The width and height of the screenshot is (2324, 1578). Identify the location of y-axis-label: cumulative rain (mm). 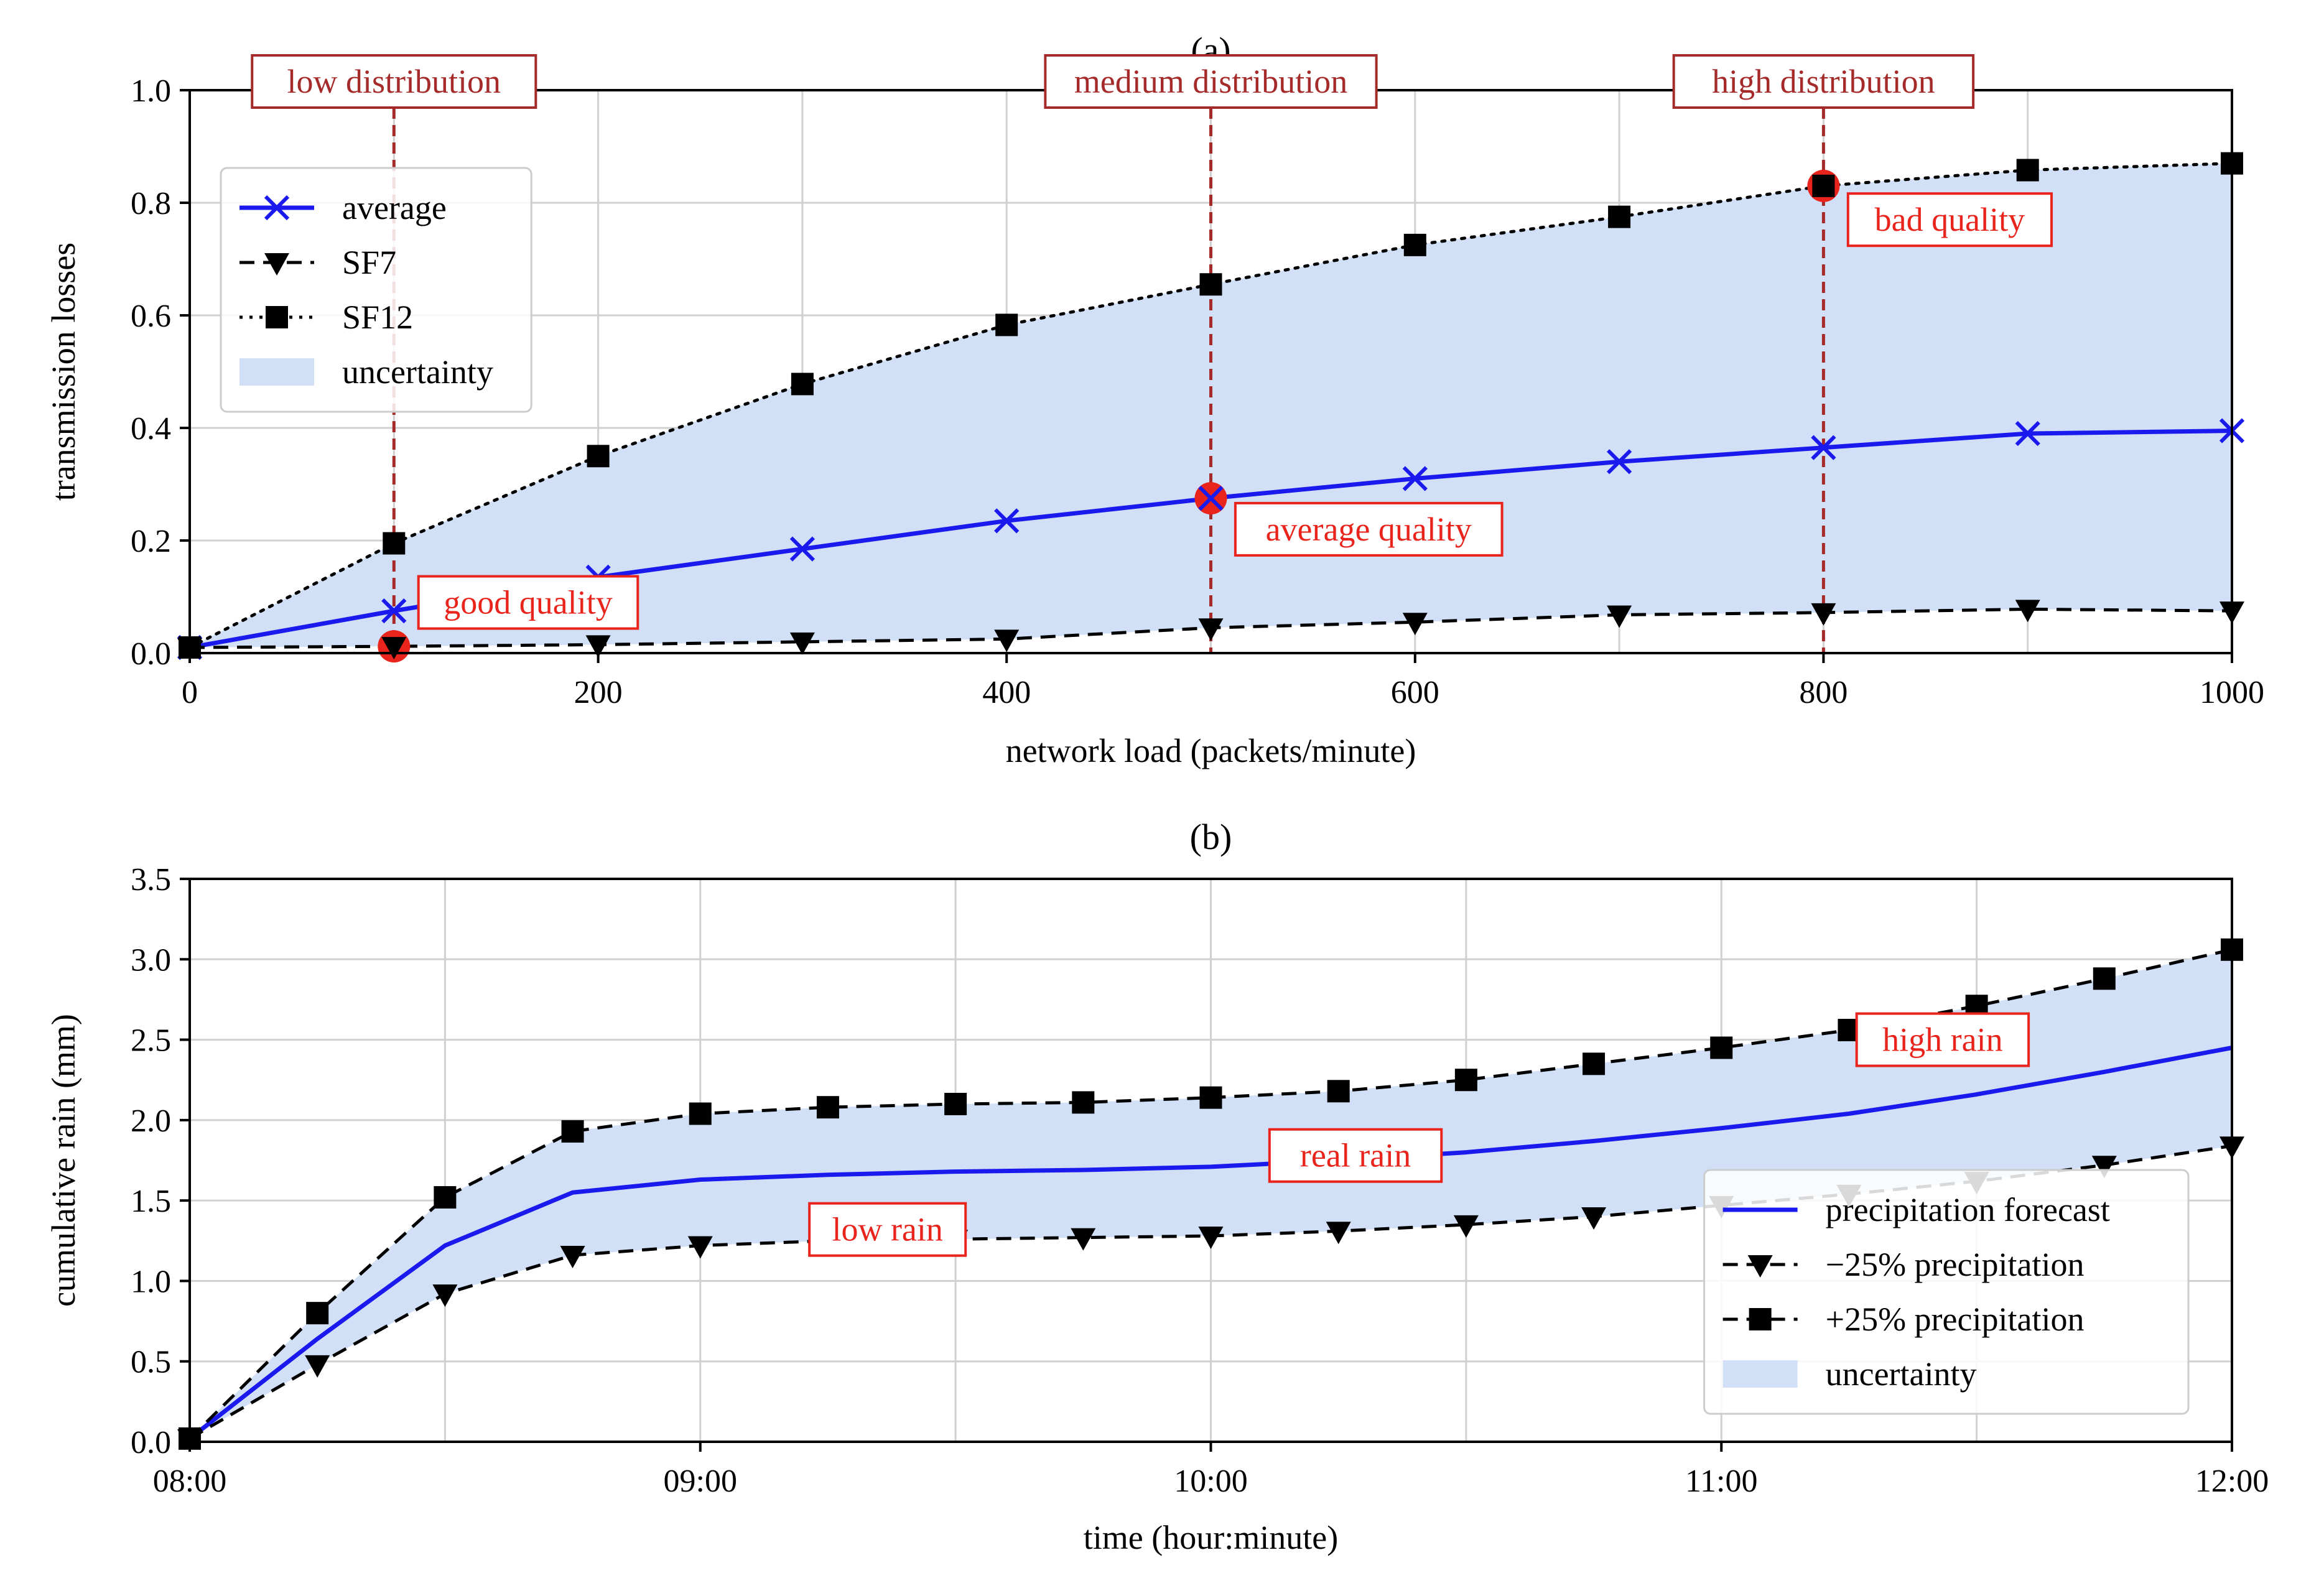
(63, 1160).